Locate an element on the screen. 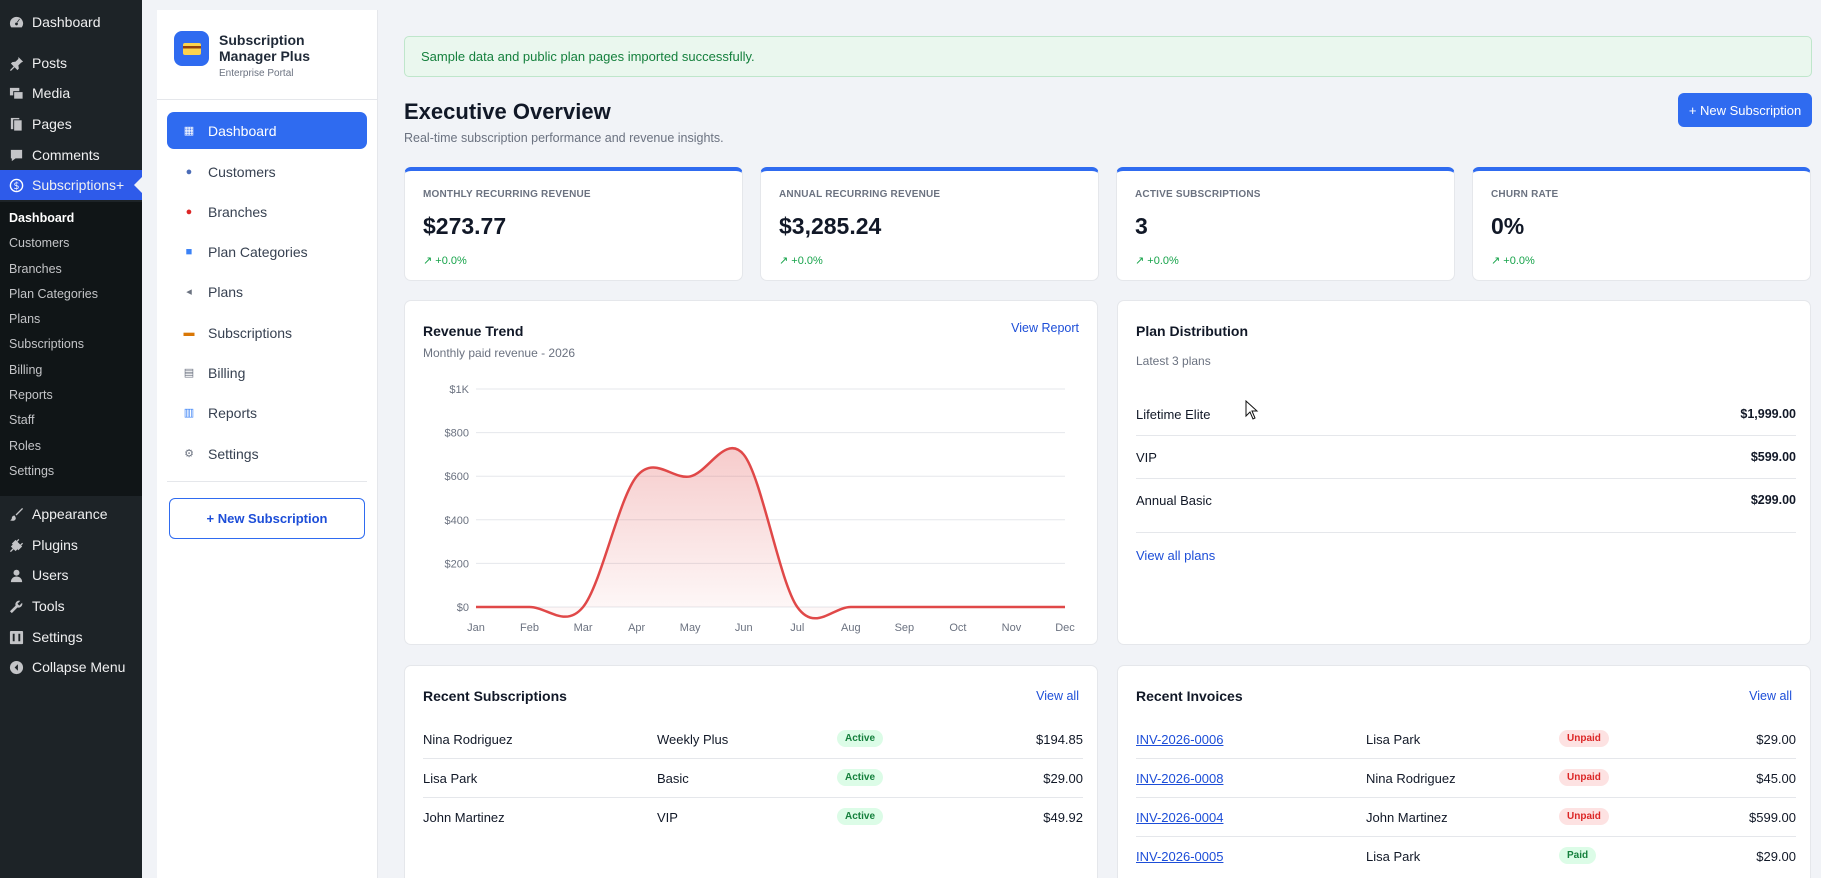  current-menu-arrow is located at coordinates (138, 185).